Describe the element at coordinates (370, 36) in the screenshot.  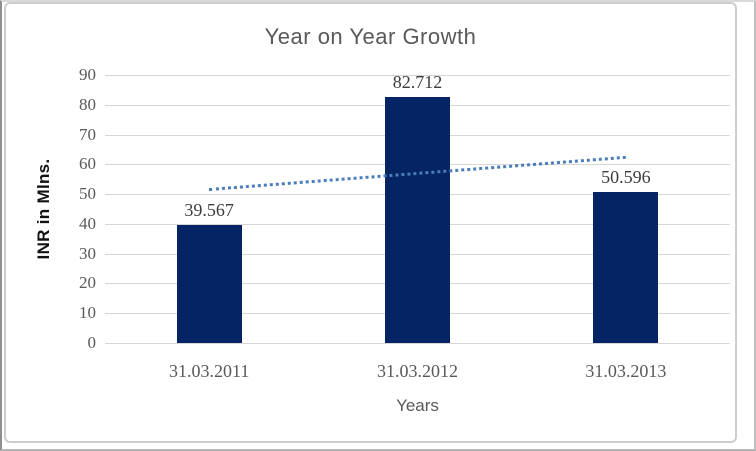
I see `chart-title: Year on Year Growth` at that location.